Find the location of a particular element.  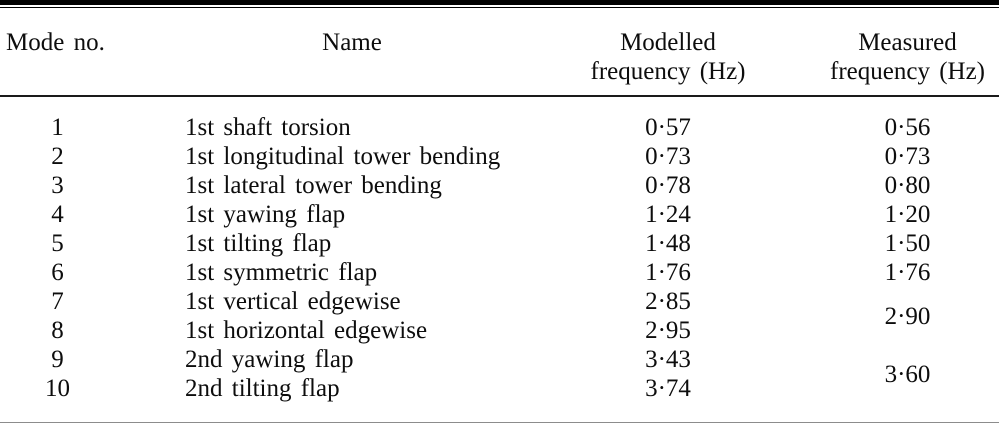

name-cell: 1st lateral tower bending is located at coordinates (313, 185).